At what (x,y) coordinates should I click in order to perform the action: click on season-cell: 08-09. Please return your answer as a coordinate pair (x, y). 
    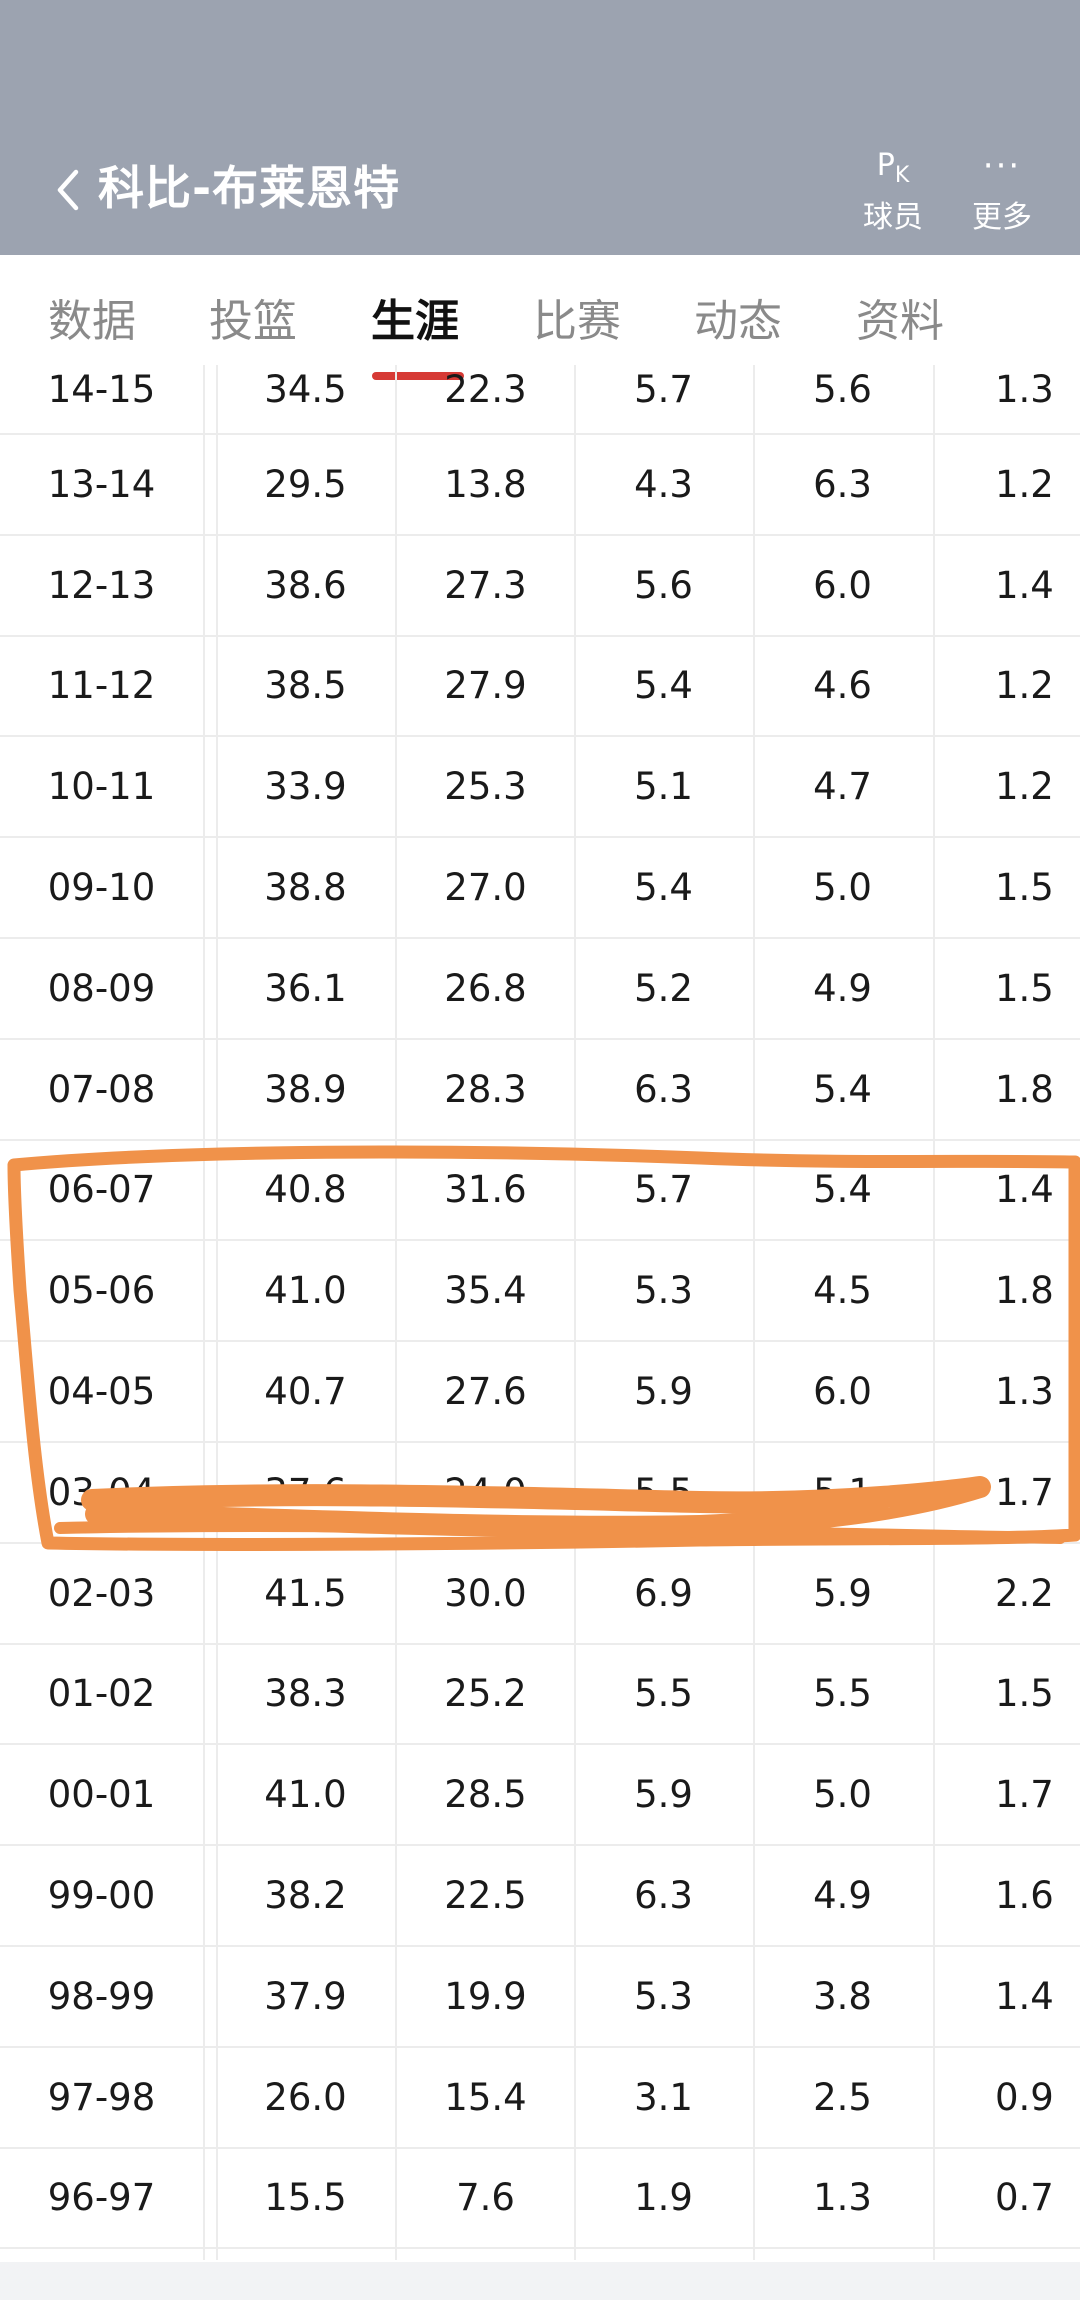
    Looking at the image, I should click on (101, 988).